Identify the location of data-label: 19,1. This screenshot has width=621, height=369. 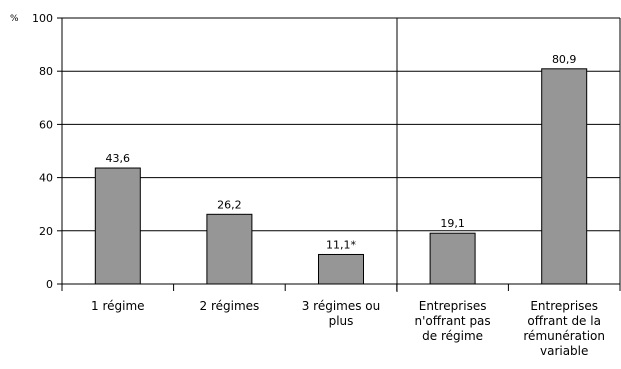
(452, 223).